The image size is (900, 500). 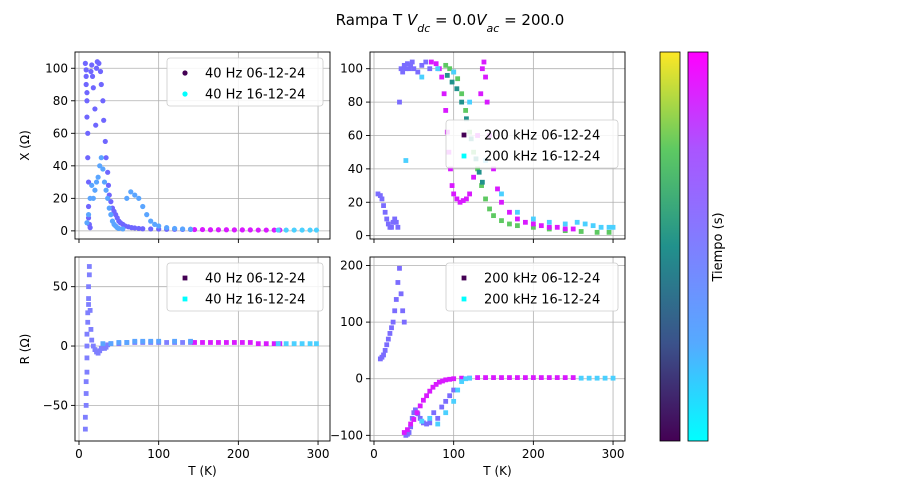 What do you see at coordinates (496, 471) in the screenshot?
I see `x-axis-label: T (K)` at bounding box center [496, 471].